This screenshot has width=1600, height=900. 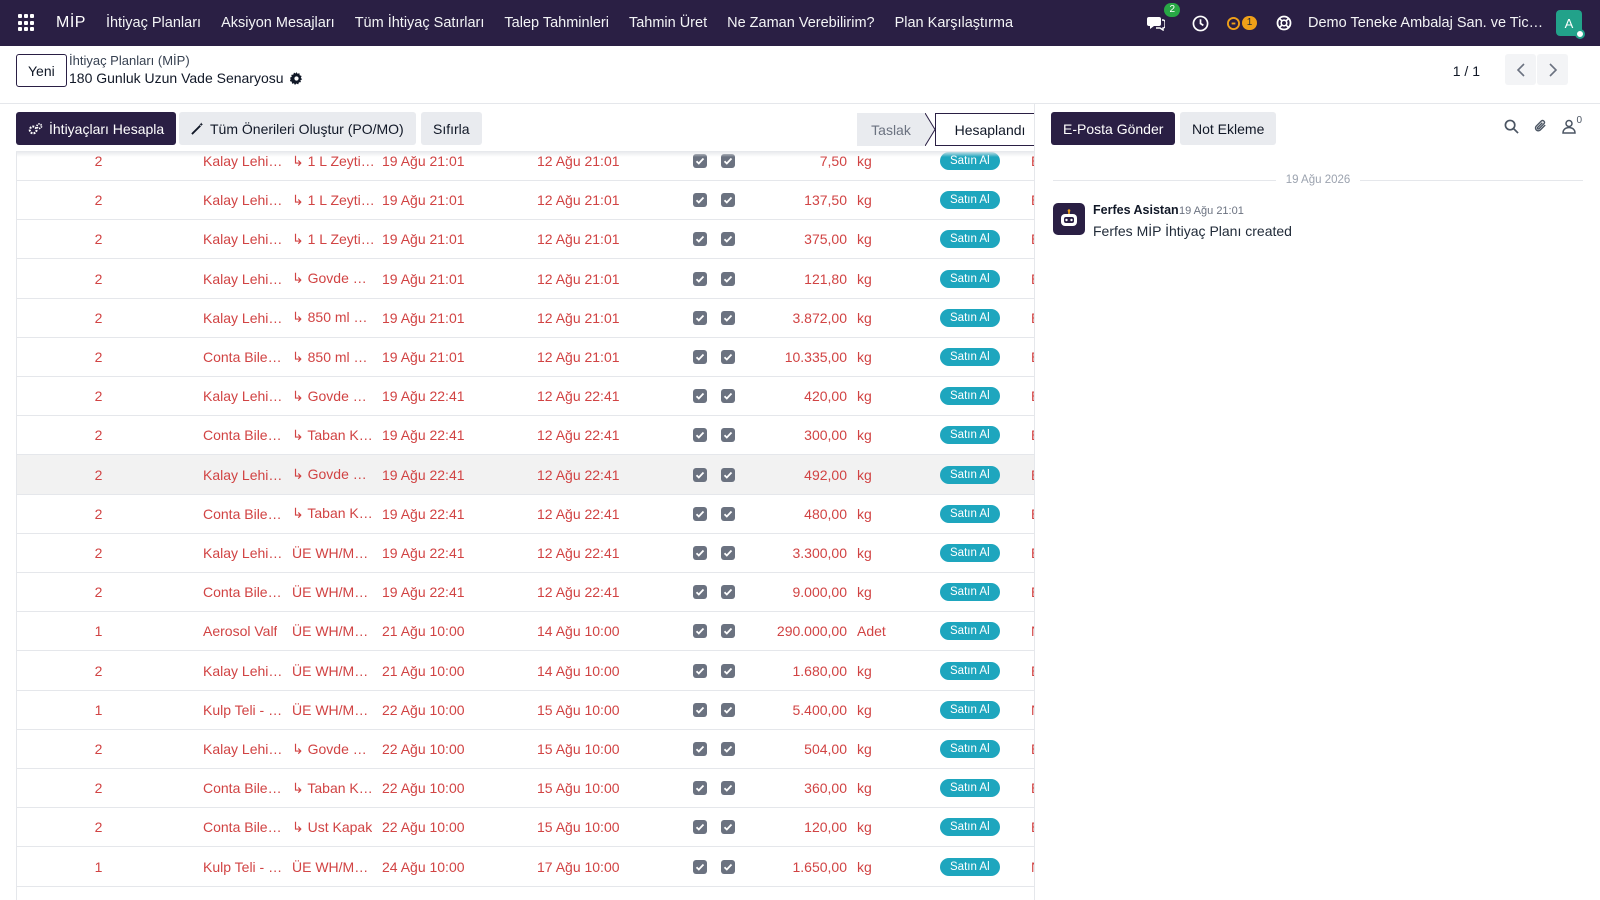 I want to click on add-note-button: Not Ekleme, so click(x=1228, y=128).